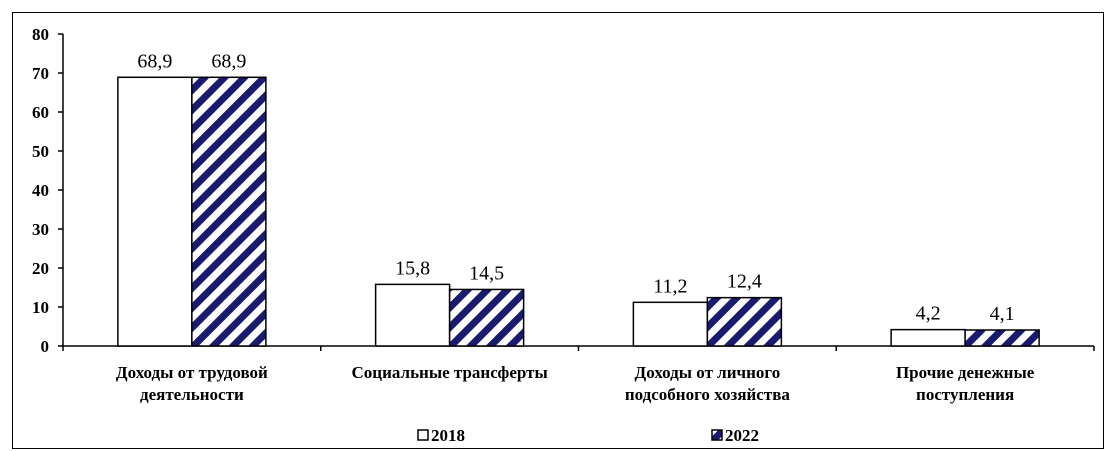  I want to click on y-tick-label: 20, so click(40, 268).